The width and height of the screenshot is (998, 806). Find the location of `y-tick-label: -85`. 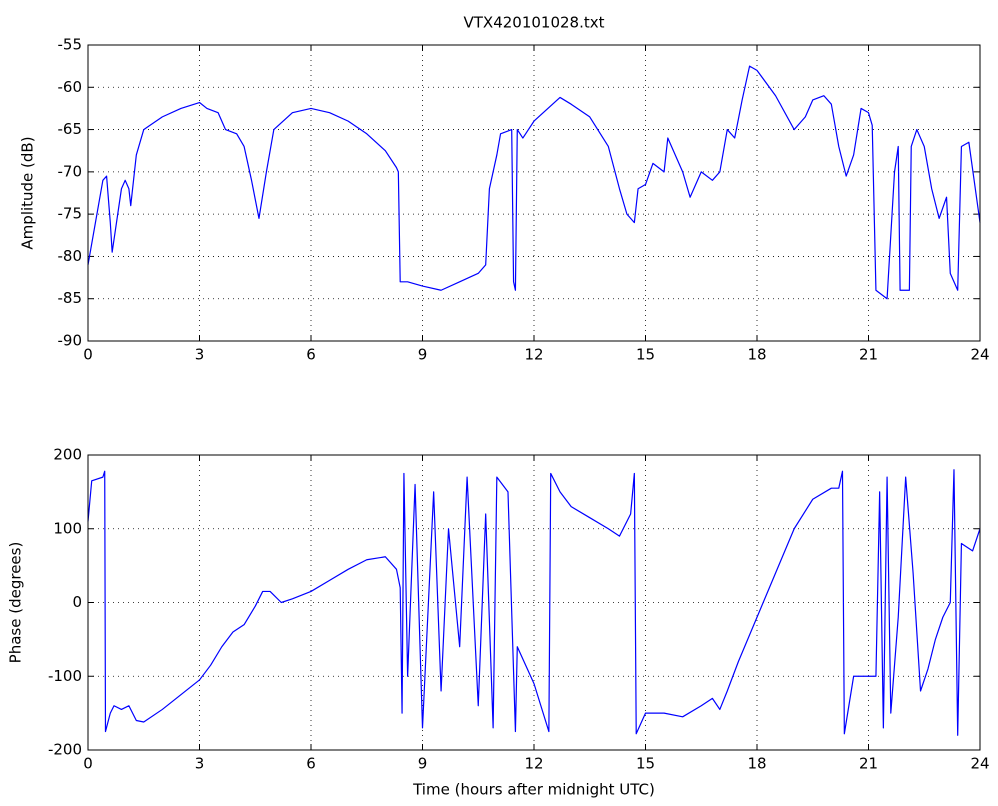

y-tick-label: -85 is located at coordinates (70, 298).